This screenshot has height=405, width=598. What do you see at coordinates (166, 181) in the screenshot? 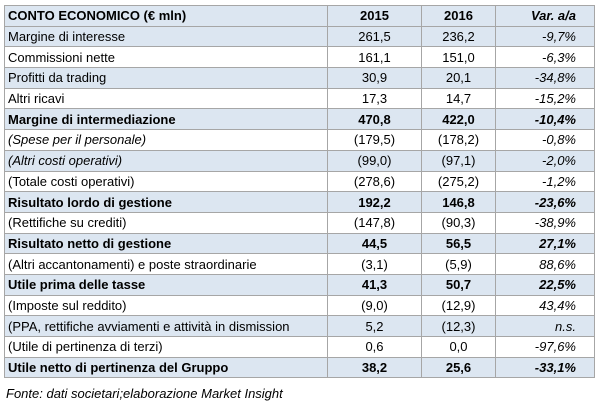
I see `table-cell: (Totale costi operativi)` at bounding box center [166, 181].